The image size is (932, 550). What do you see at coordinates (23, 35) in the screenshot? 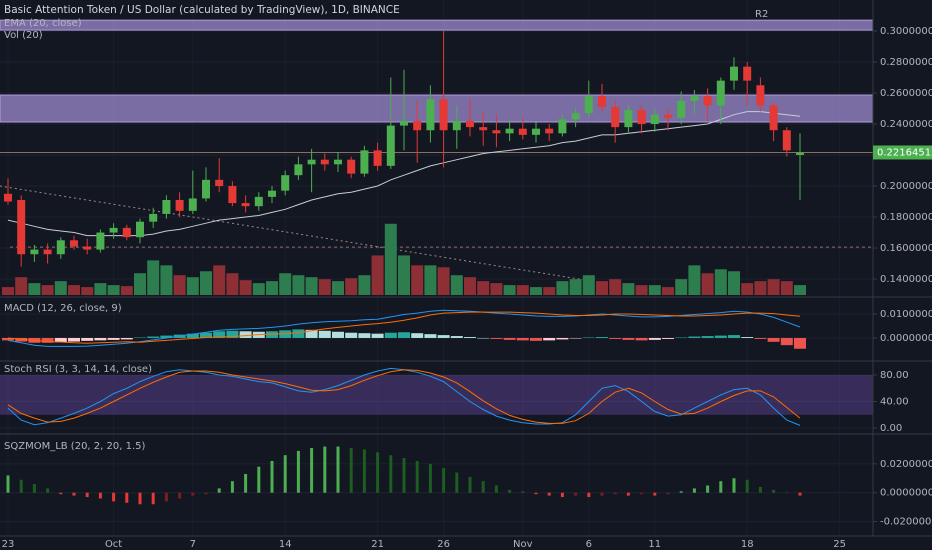
I see `volume-label: Vol (20)` at bounding box center [23, 35].